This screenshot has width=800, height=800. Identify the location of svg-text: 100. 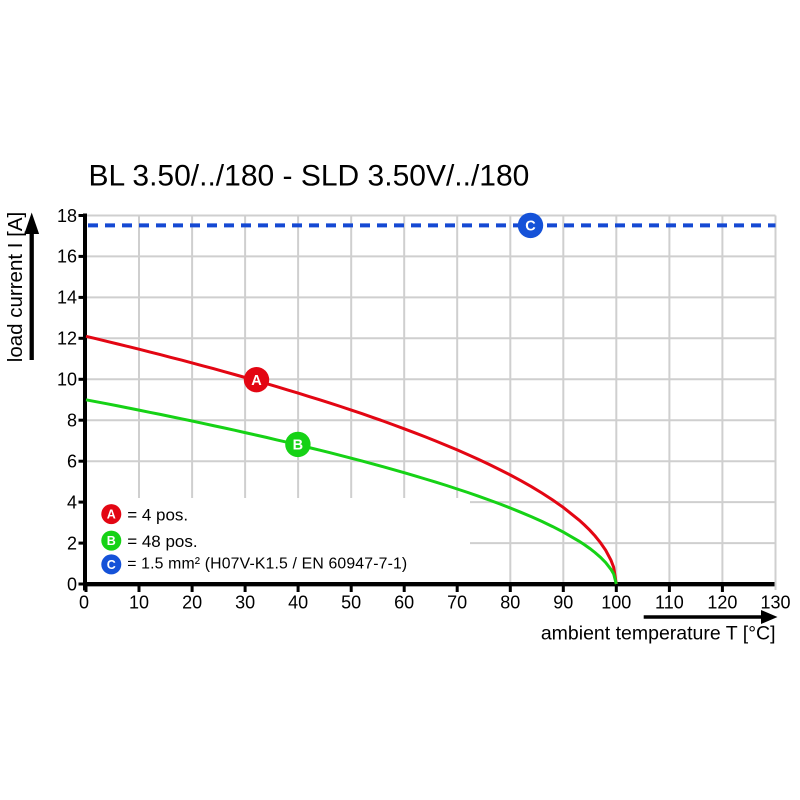
(616, 603).